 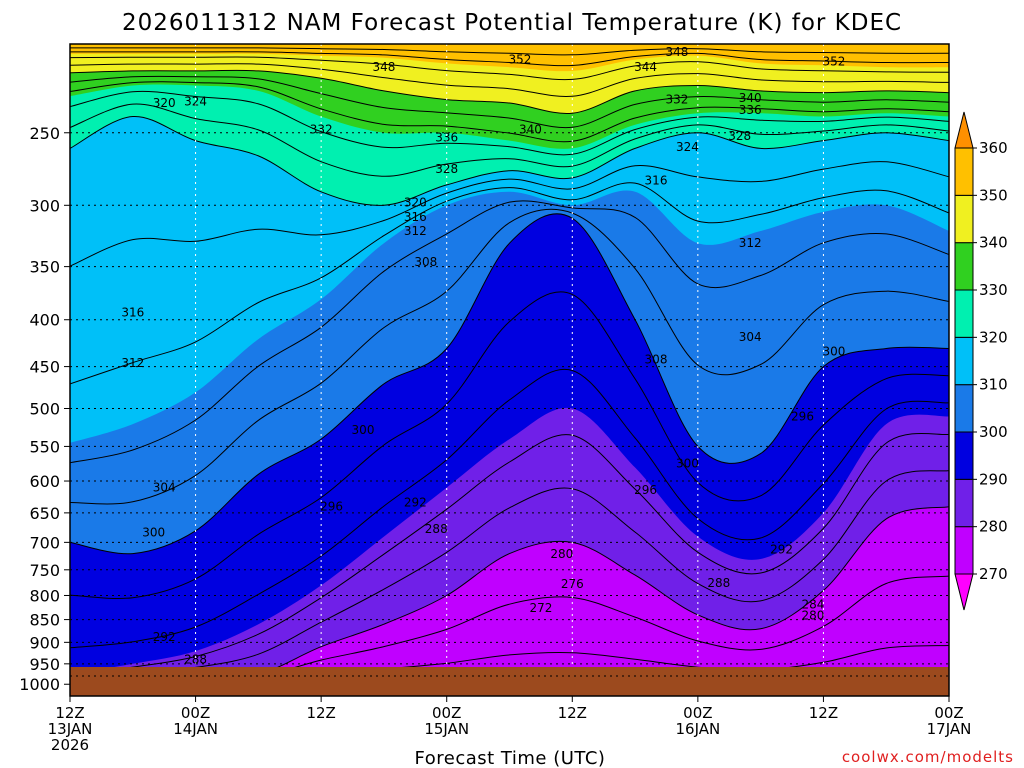 I want to click on y-tick-label: 250, so click(x=44, y=133).